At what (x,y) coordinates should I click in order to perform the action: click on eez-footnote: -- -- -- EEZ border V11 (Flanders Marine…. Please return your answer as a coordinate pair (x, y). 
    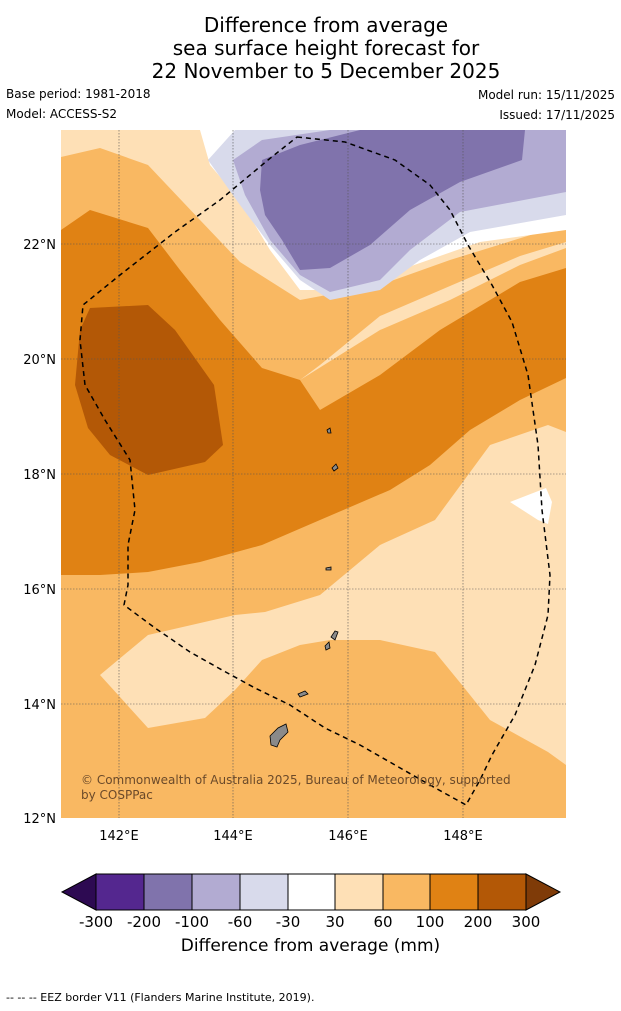
    Looking at the image, I should click on (160, 997).